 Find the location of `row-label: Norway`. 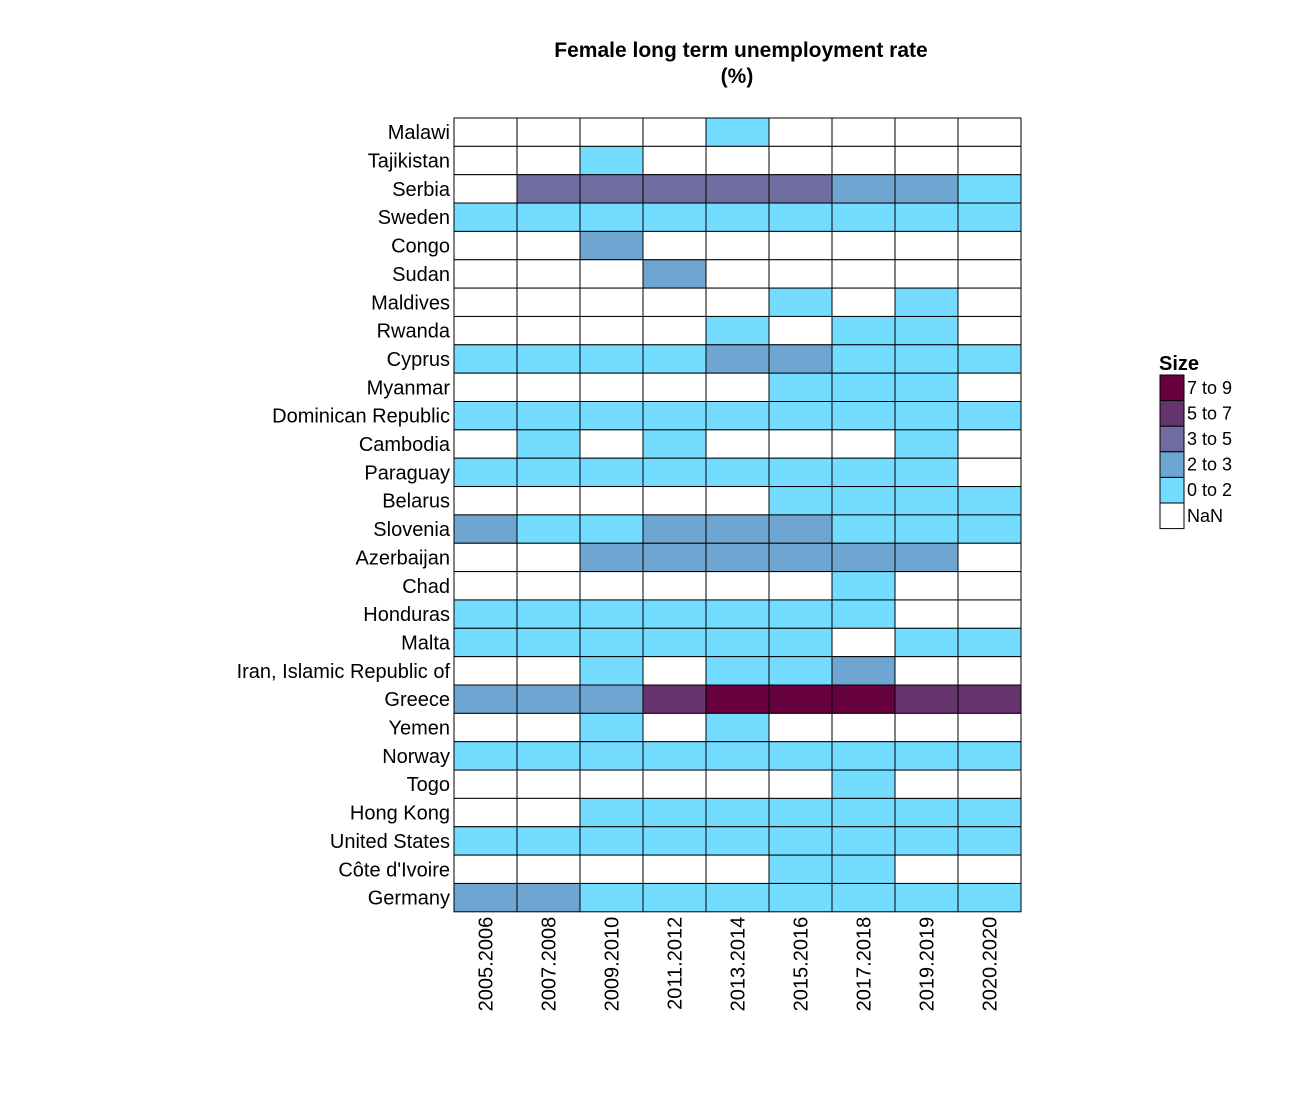

row-label: Norway is located at coordinates (416, 757).